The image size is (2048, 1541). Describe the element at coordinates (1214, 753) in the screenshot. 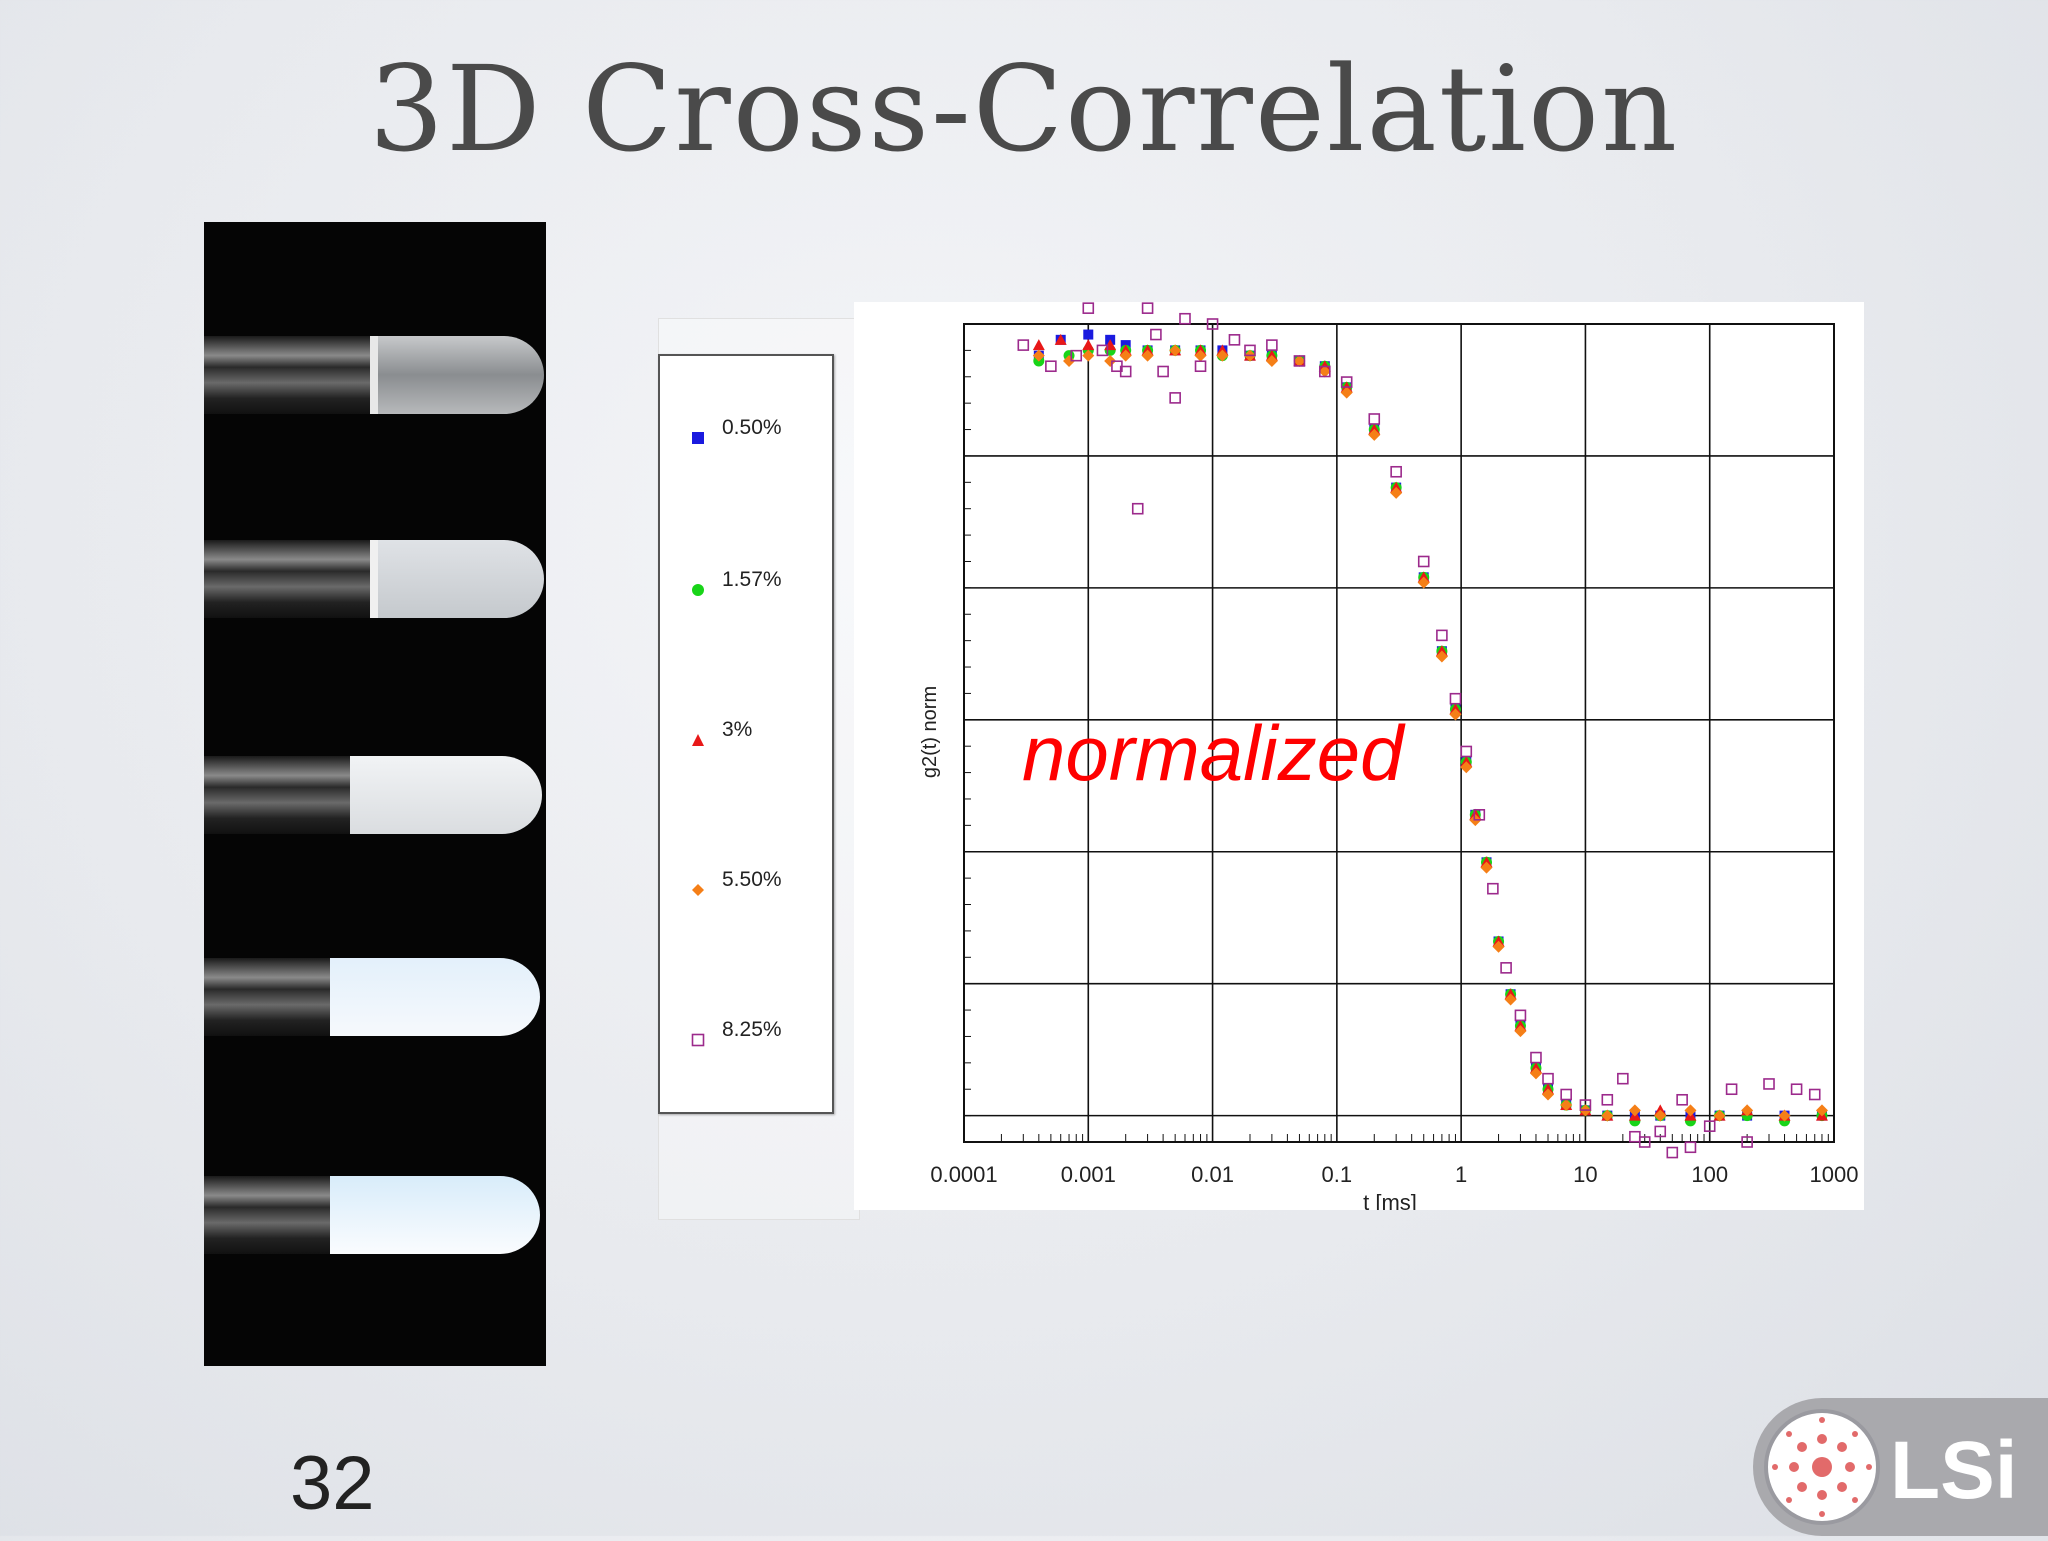

I see `chart-annotation: normalized` at that location.